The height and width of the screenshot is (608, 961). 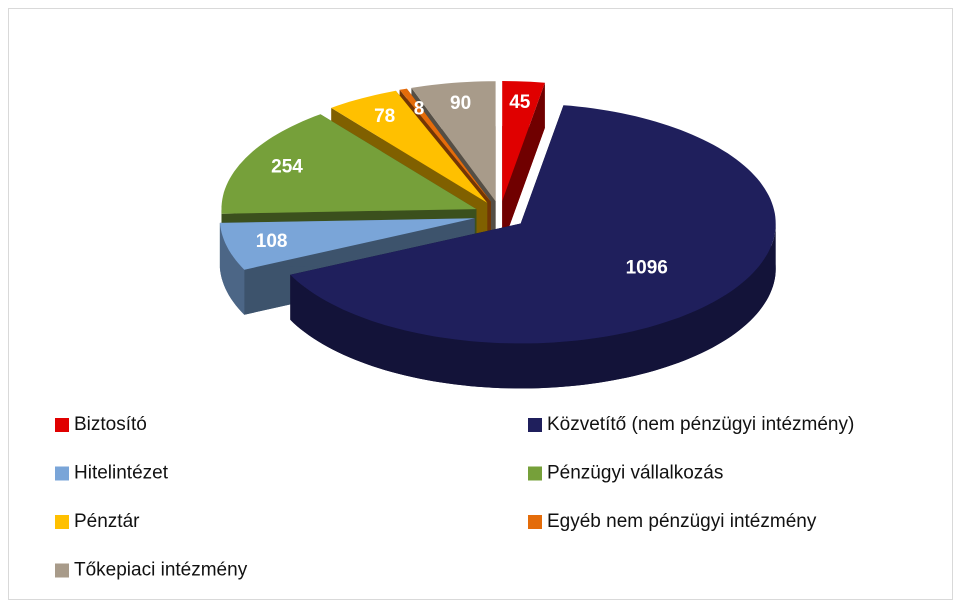 What do you see at coordinates (682, 521) in the screenshot?
I see `legend-label: Egyéb nem pénzügyi intézmény` at bounding box center [682, 521].